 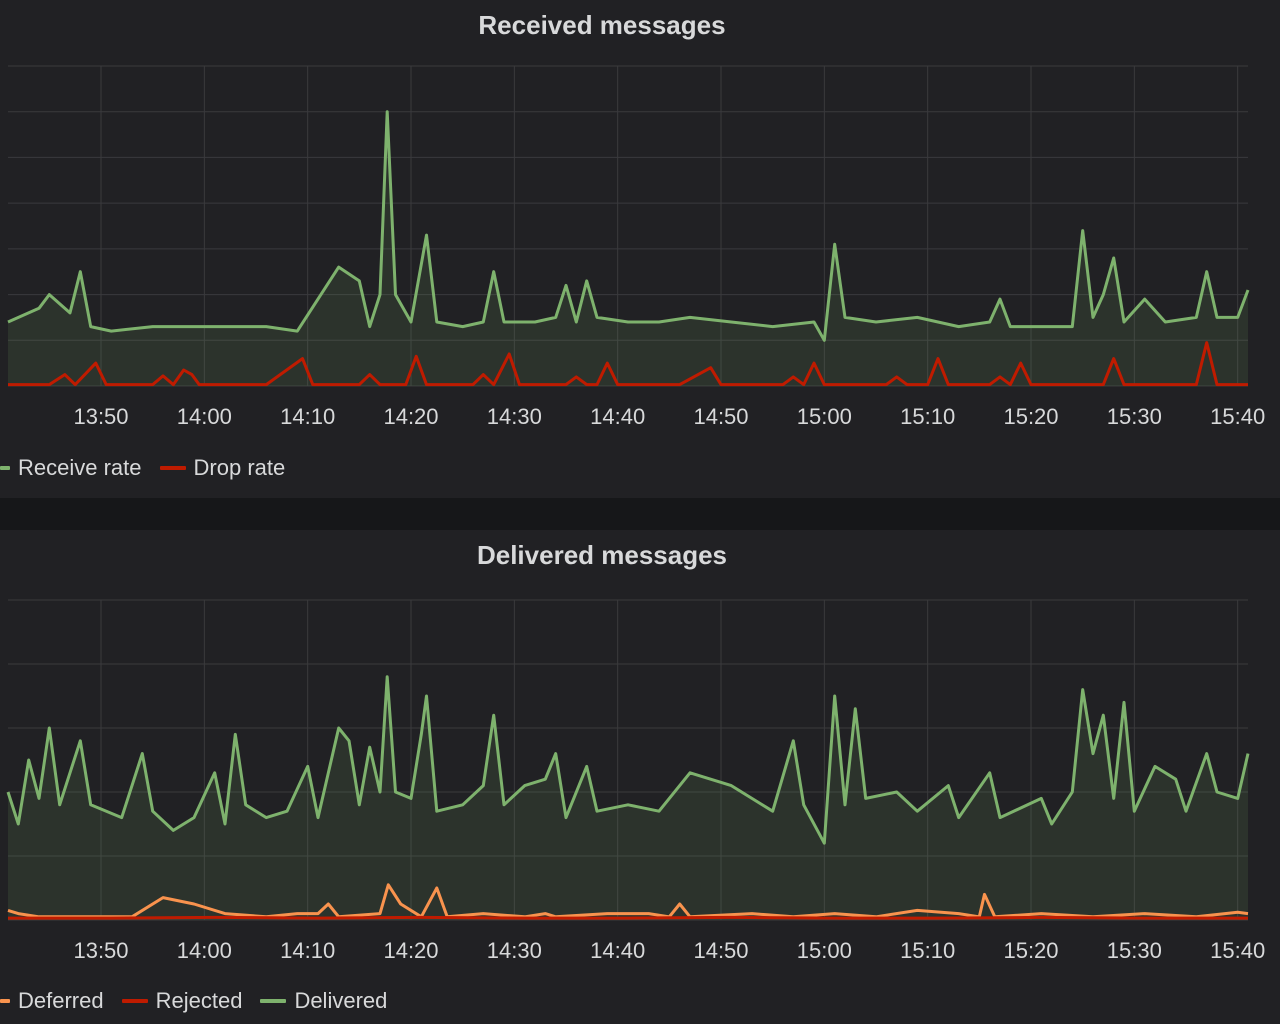 I want to click on legend-label: Receive rate, so click(x=80, y=467).